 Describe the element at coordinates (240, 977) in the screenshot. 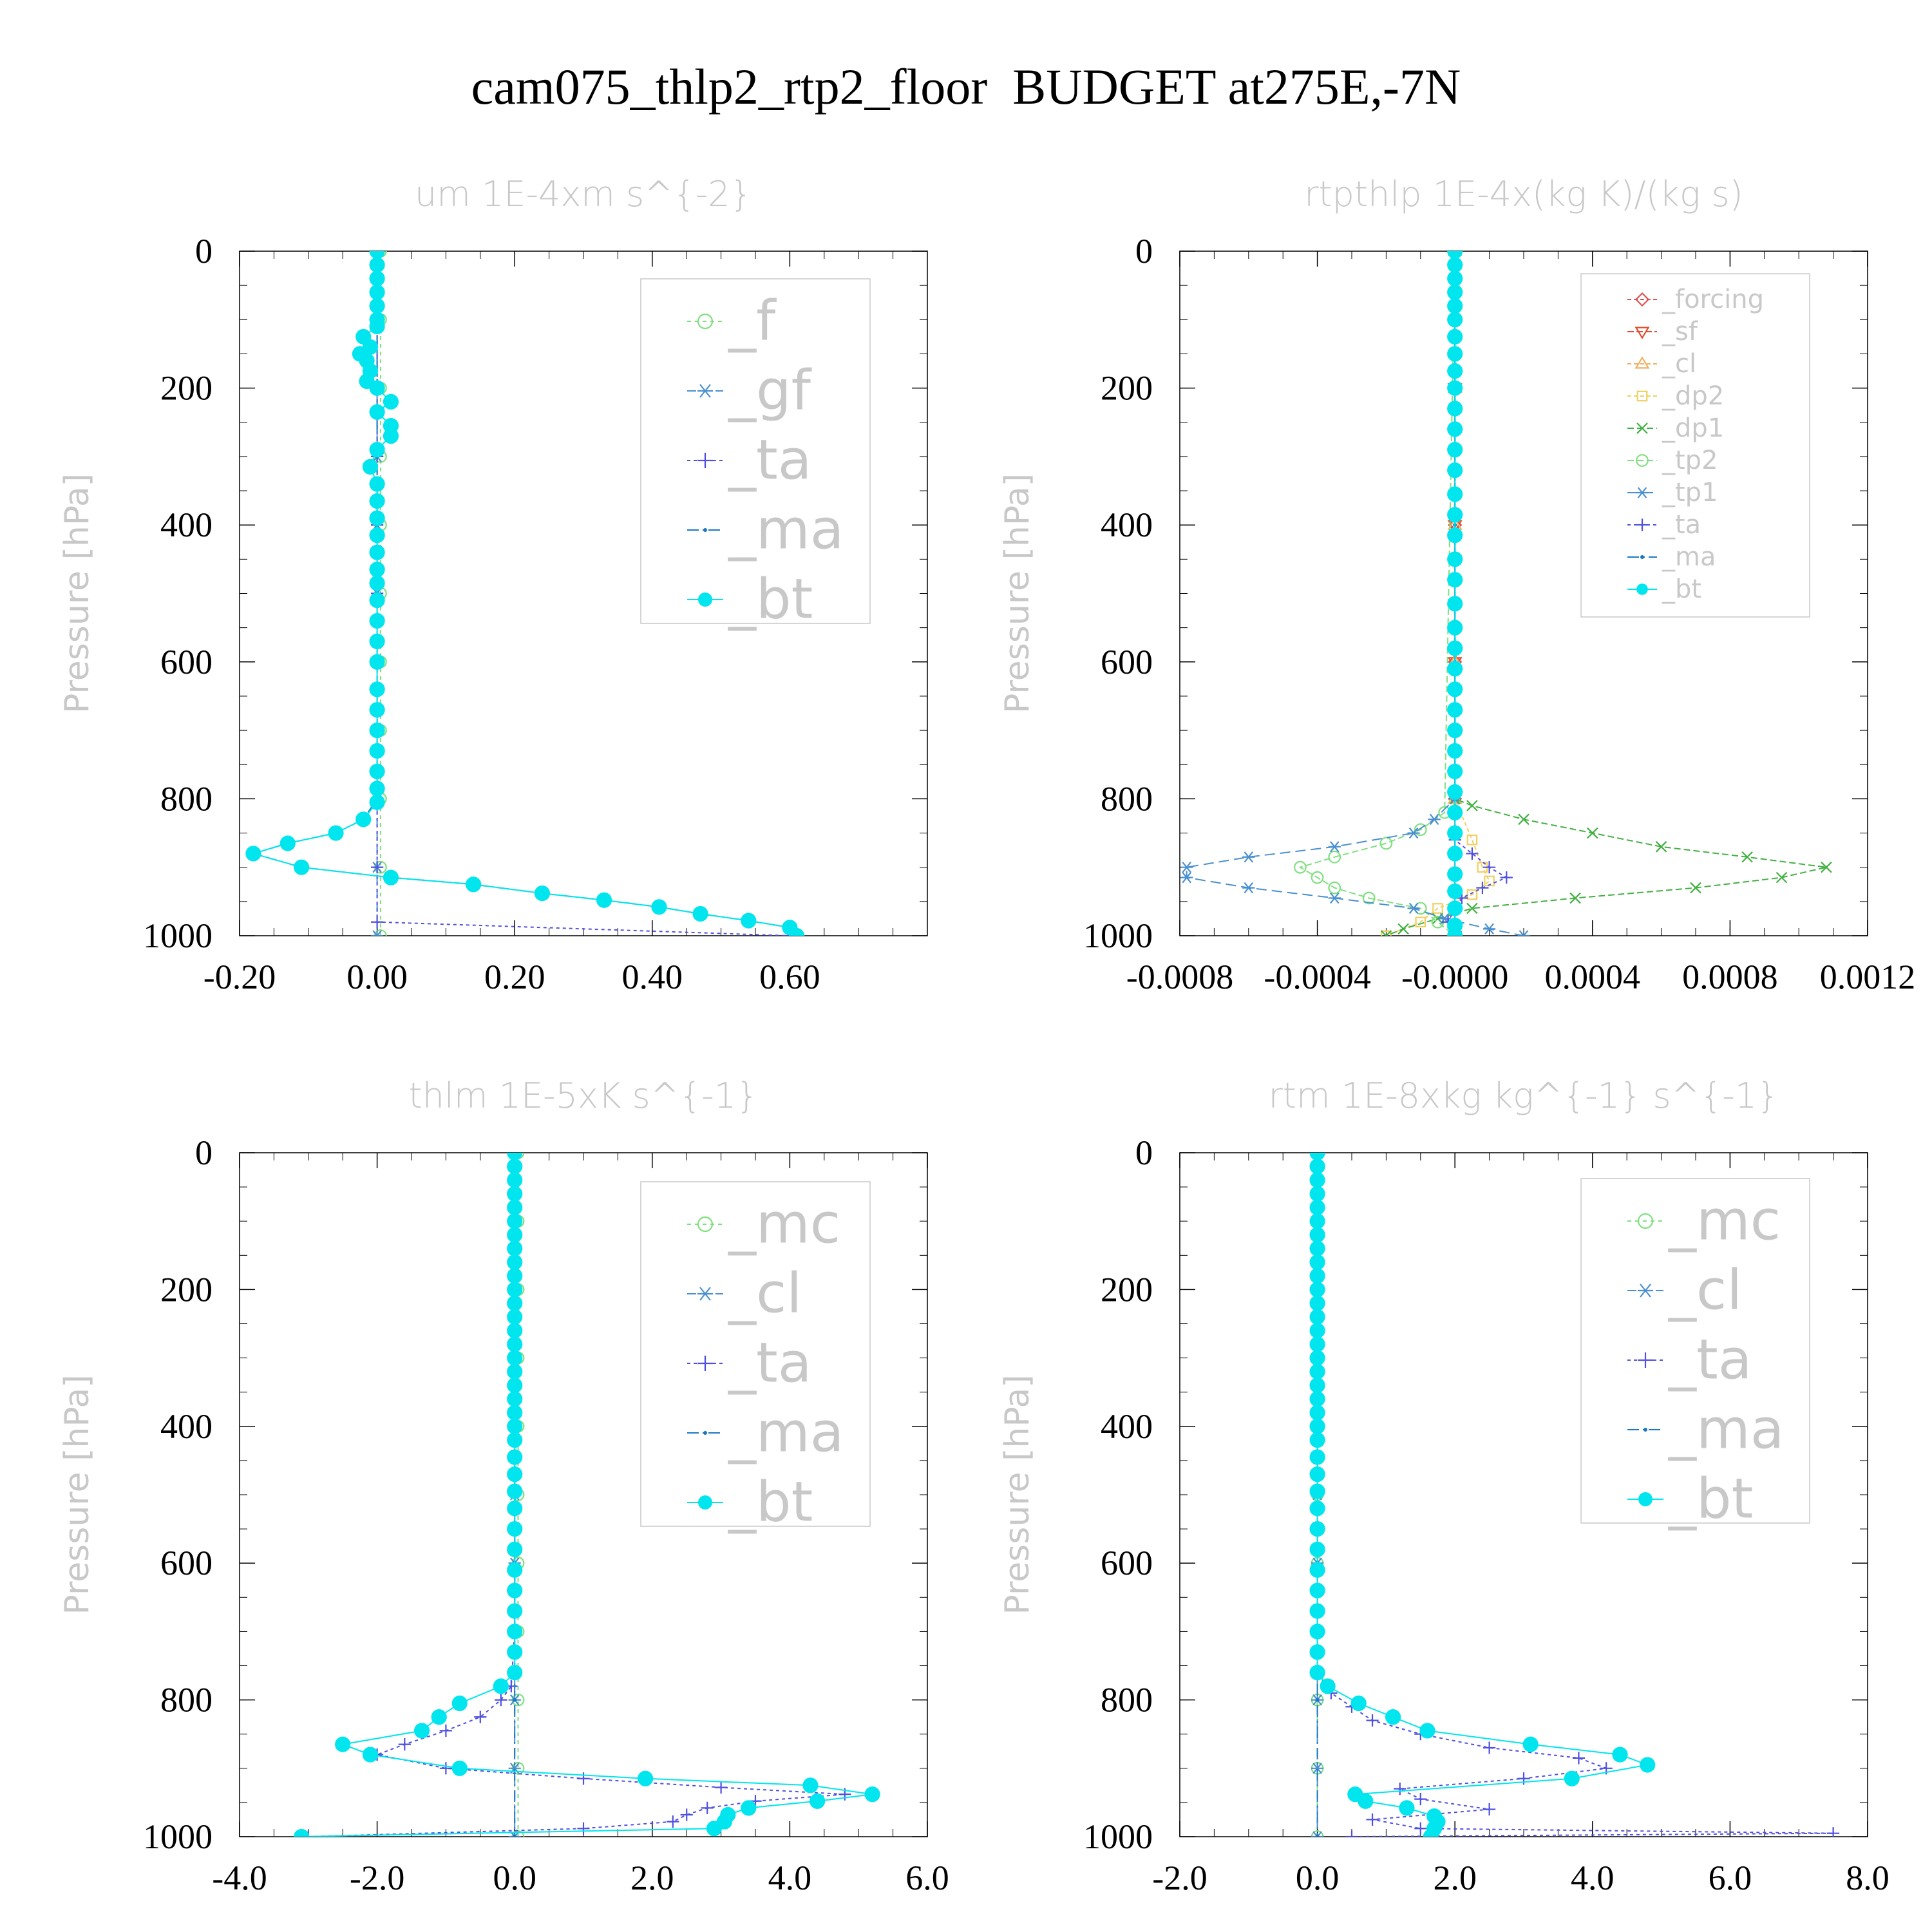

I see `x-tick-label: -0.20` at that location.